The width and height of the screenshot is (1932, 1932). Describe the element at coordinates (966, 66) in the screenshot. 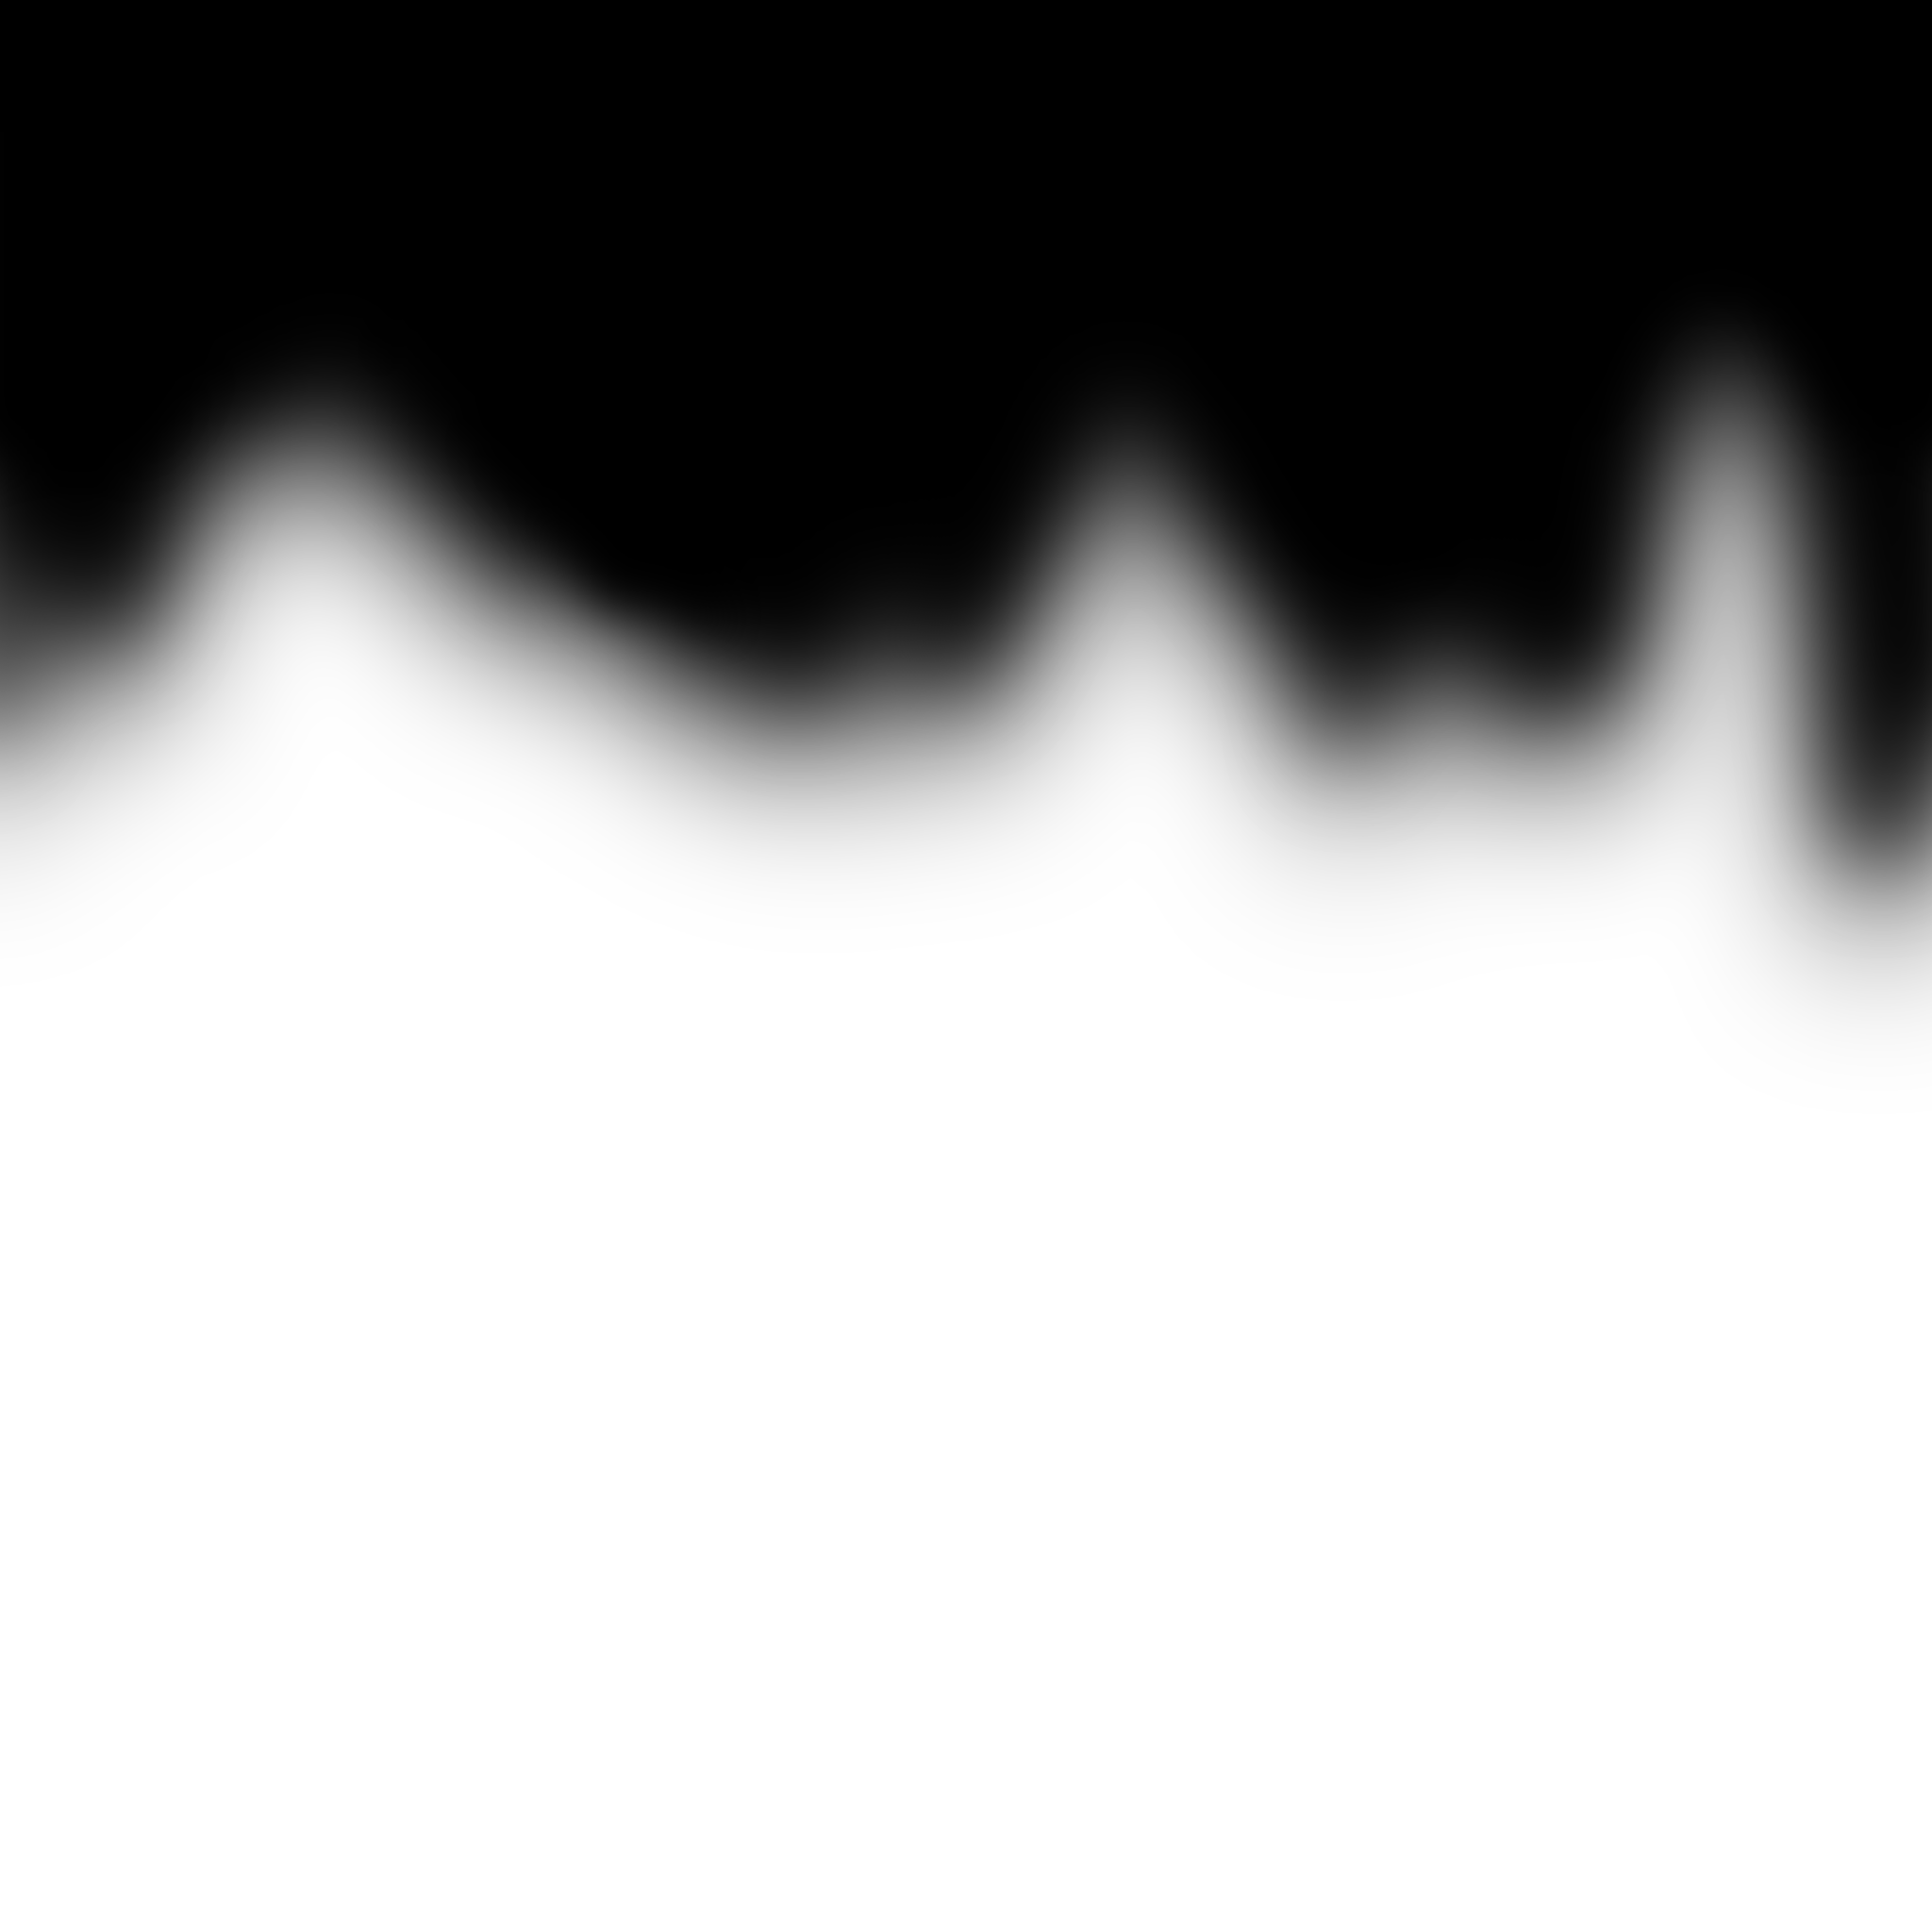

I see `dark-top-band` at that location.